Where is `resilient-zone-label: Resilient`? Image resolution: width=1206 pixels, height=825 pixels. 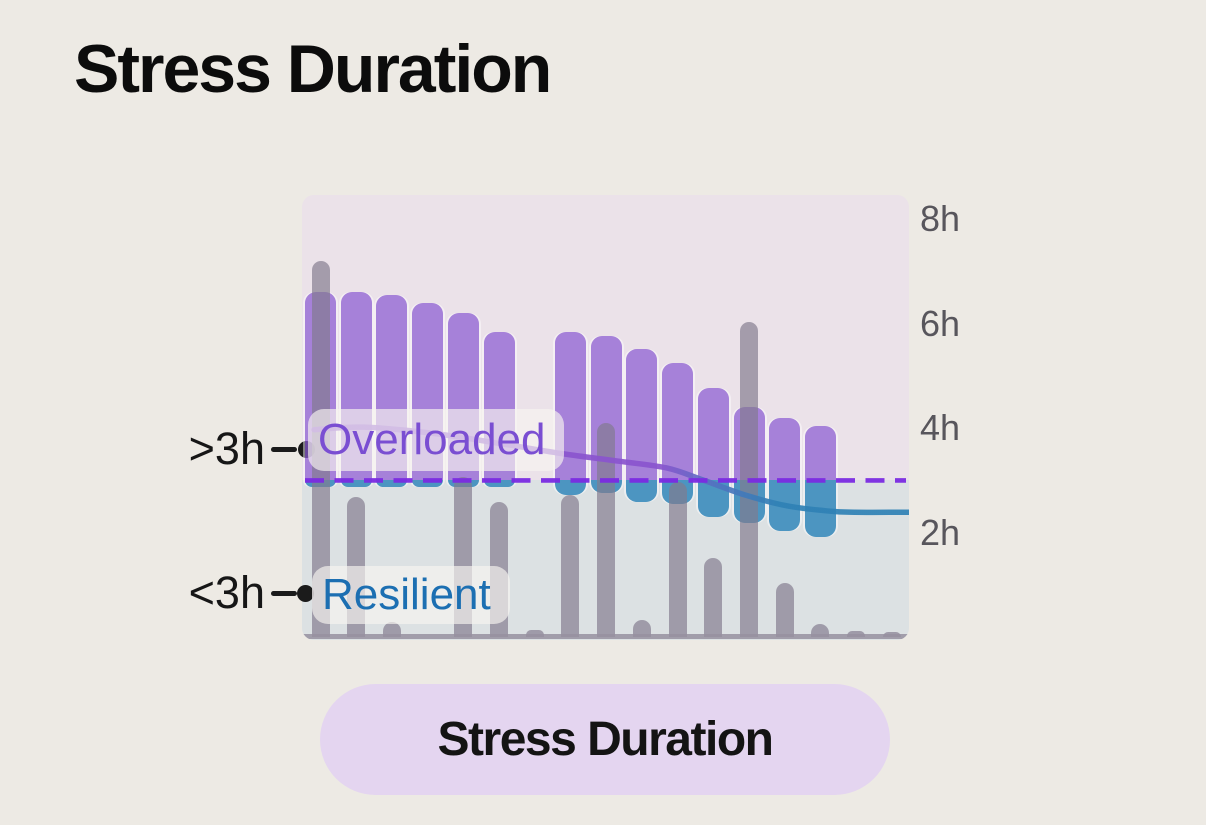
resilient-zone-label: Resilient is located at coordinates (411, 595).